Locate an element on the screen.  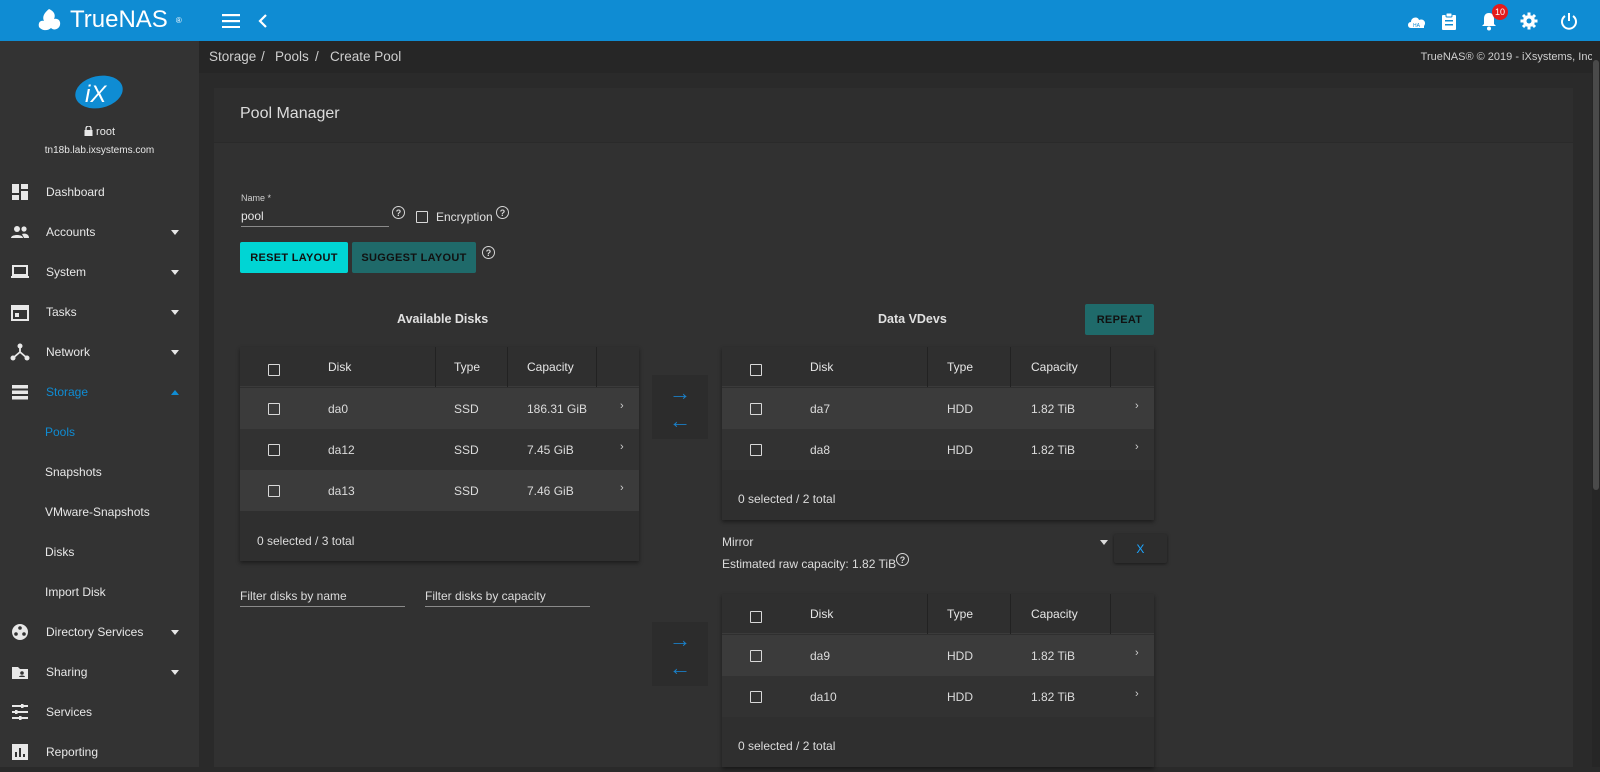
dashboard-icon is located at coordinates (20, 192).